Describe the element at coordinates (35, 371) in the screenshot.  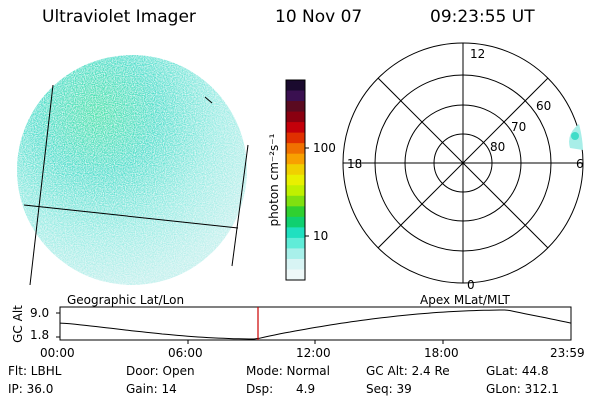
I see `footer-field: Flt: LBHL` at that location.